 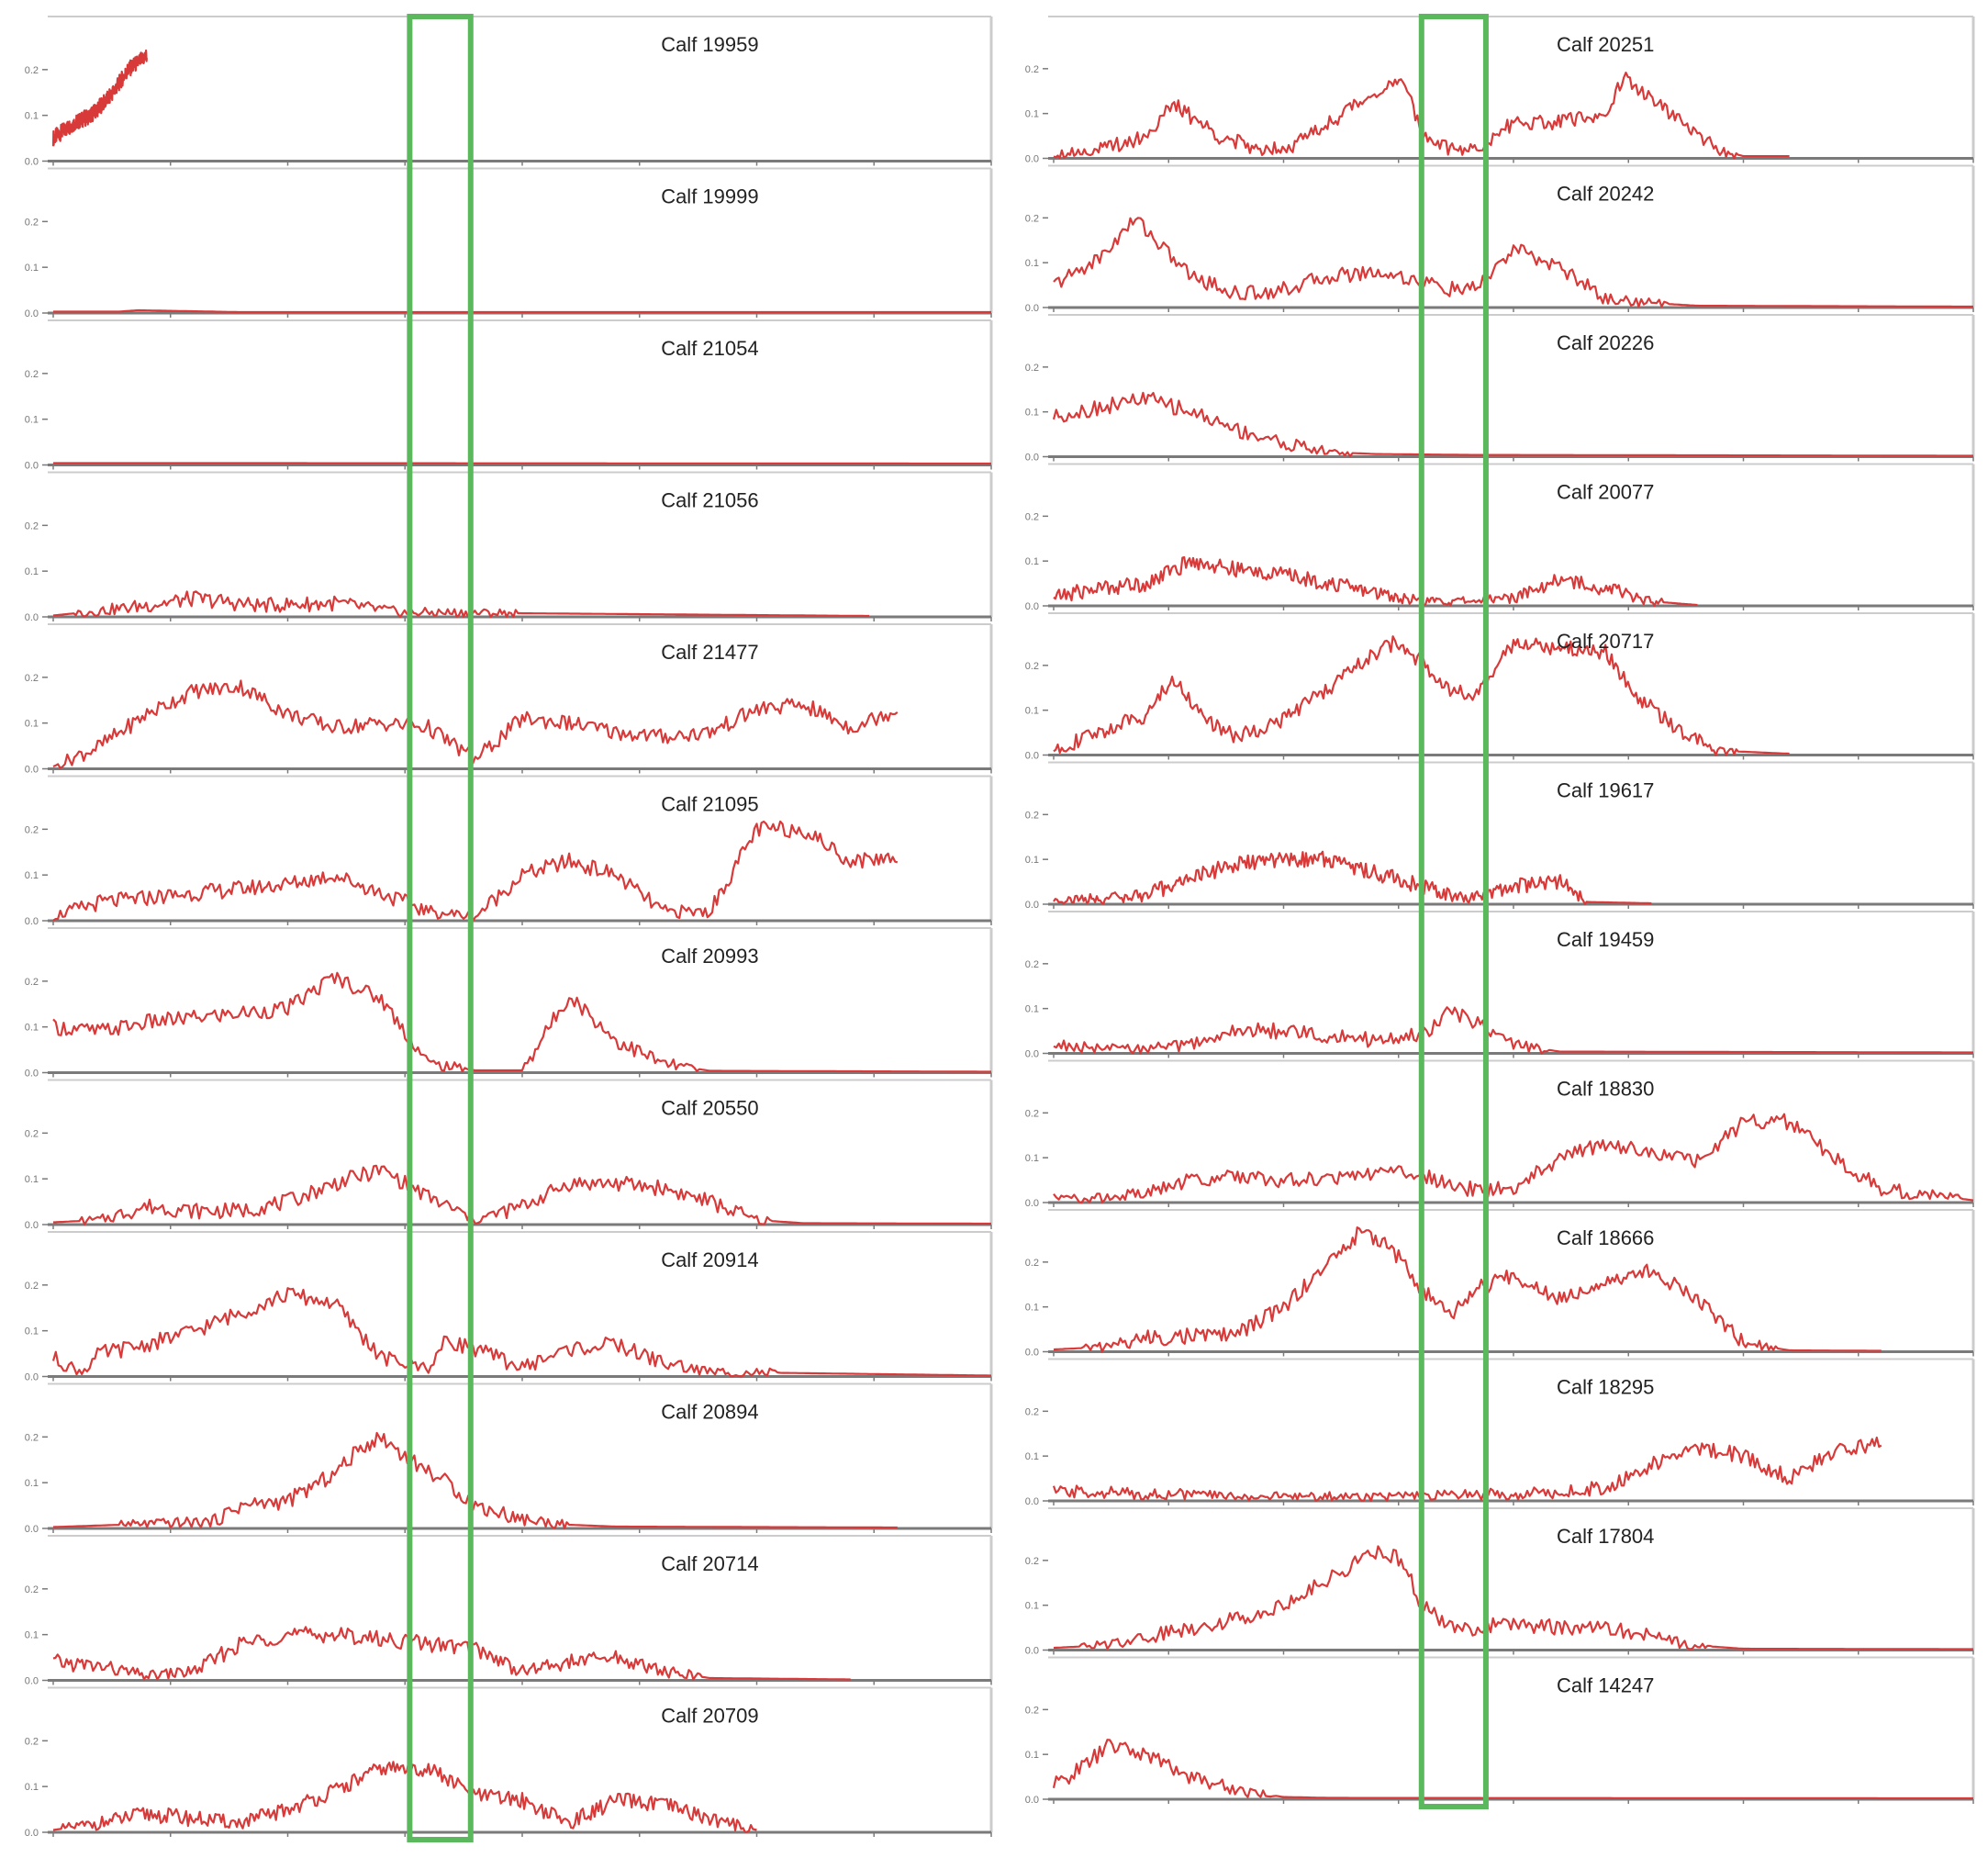 What do you see at coordinates (509, 1762) in the screenshot?
I see `chart-panel: 0.0 0.1 0.2 Calf 20709` at bounding box center [509, 1762].